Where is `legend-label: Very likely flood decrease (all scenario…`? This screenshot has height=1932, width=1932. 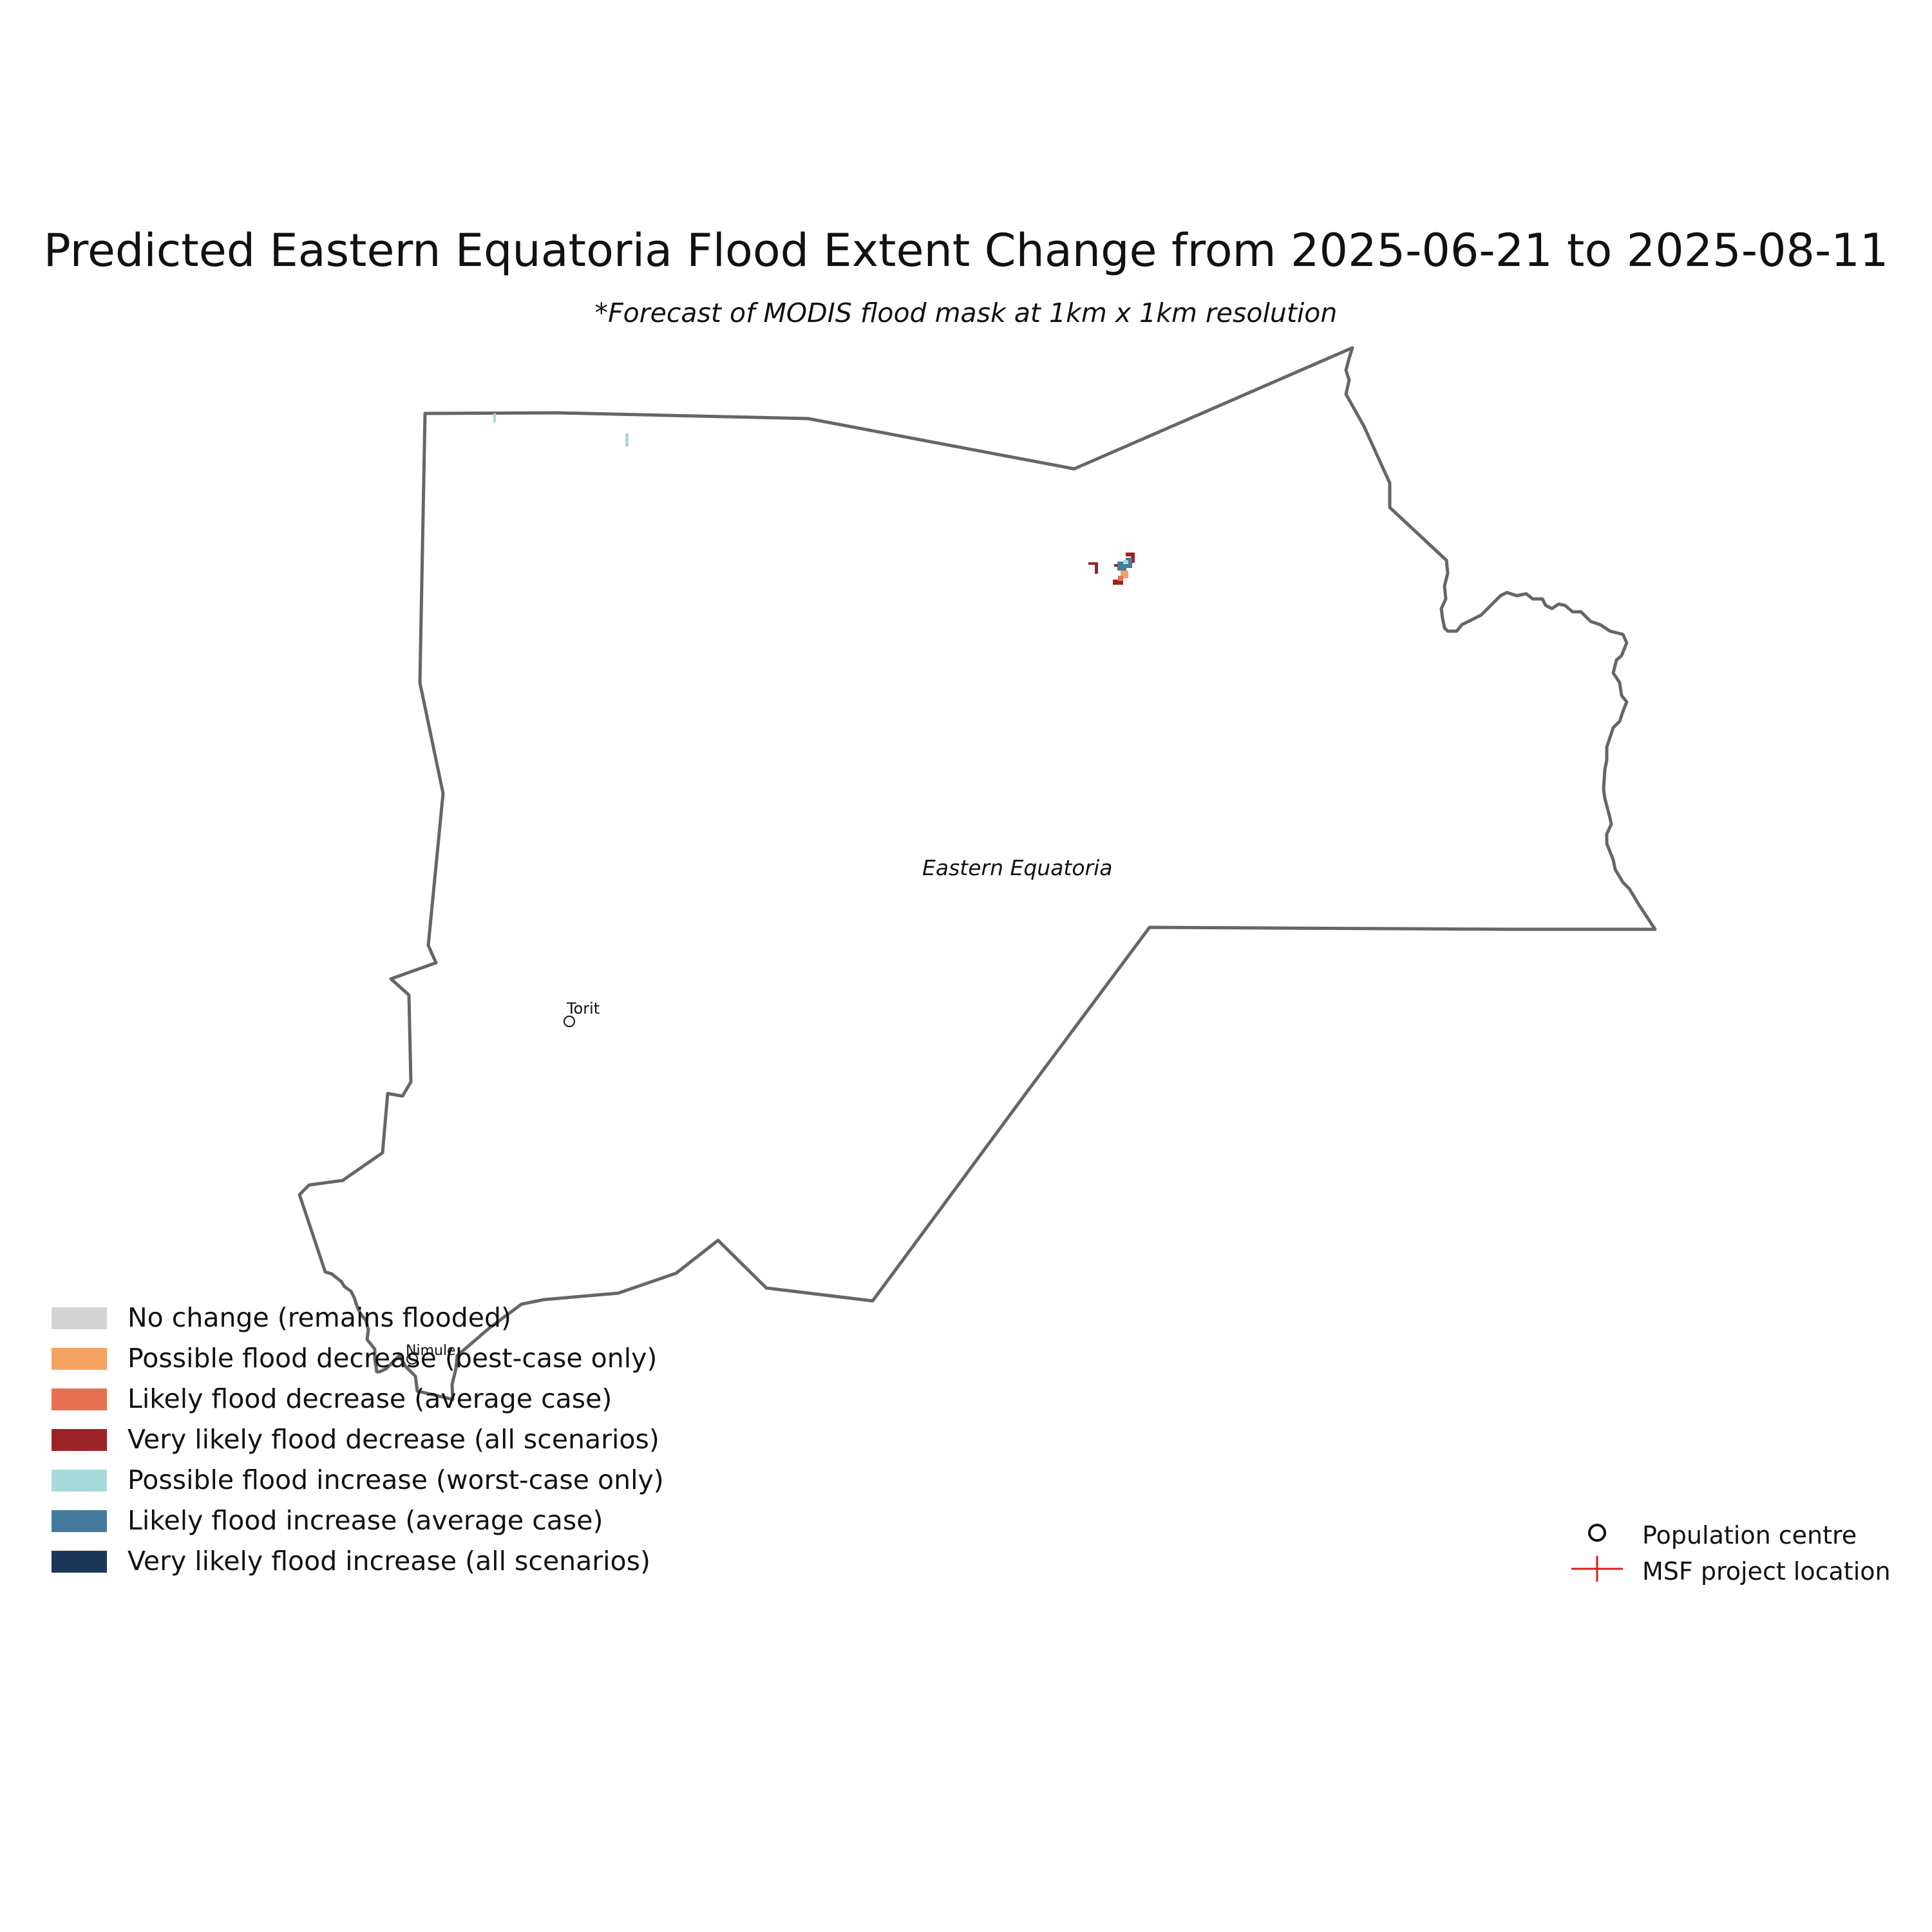
legend-label: Very likely flood decrease (all scenario… is located at coordinates (394, 1440).